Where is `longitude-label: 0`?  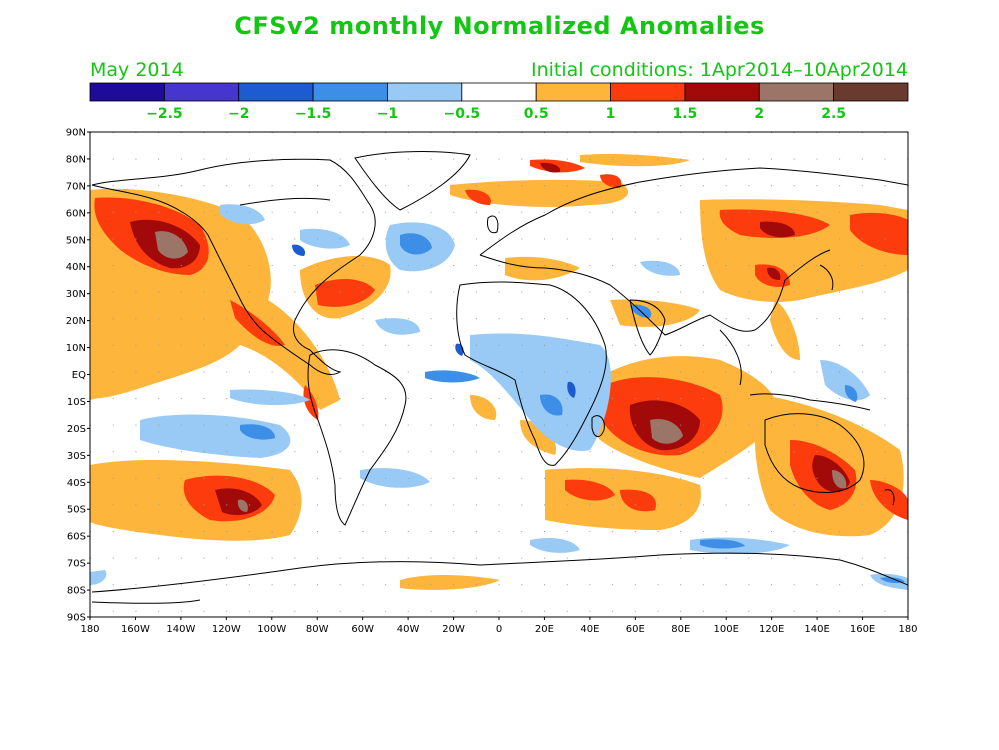
longitude-label: 0 is located at coordinates (499, 629).